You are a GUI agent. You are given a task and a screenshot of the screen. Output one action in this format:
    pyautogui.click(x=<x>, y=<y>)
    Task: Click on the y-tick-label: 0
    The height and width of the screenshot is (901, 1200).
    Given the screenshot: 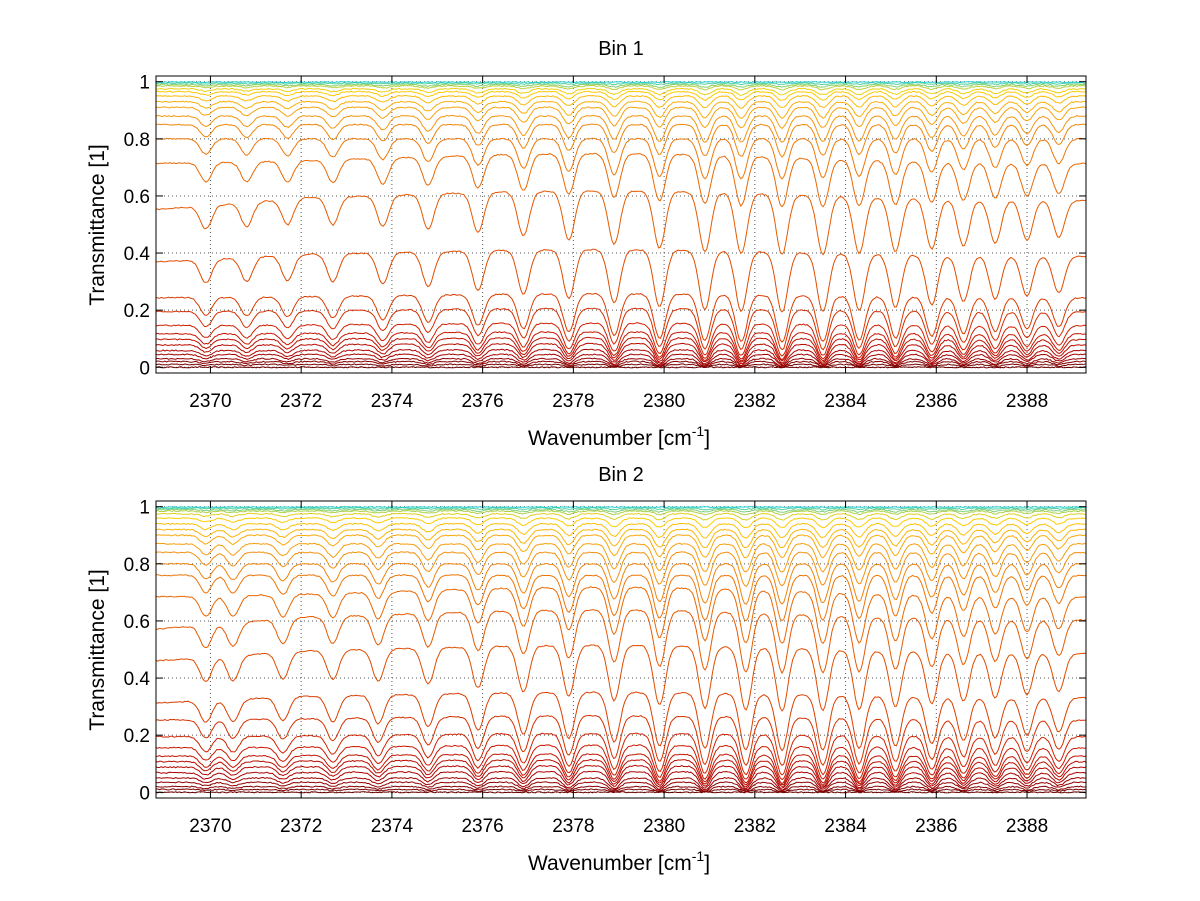 What is the action you would take?
    pyautogui.click(x=144, y=793)
    